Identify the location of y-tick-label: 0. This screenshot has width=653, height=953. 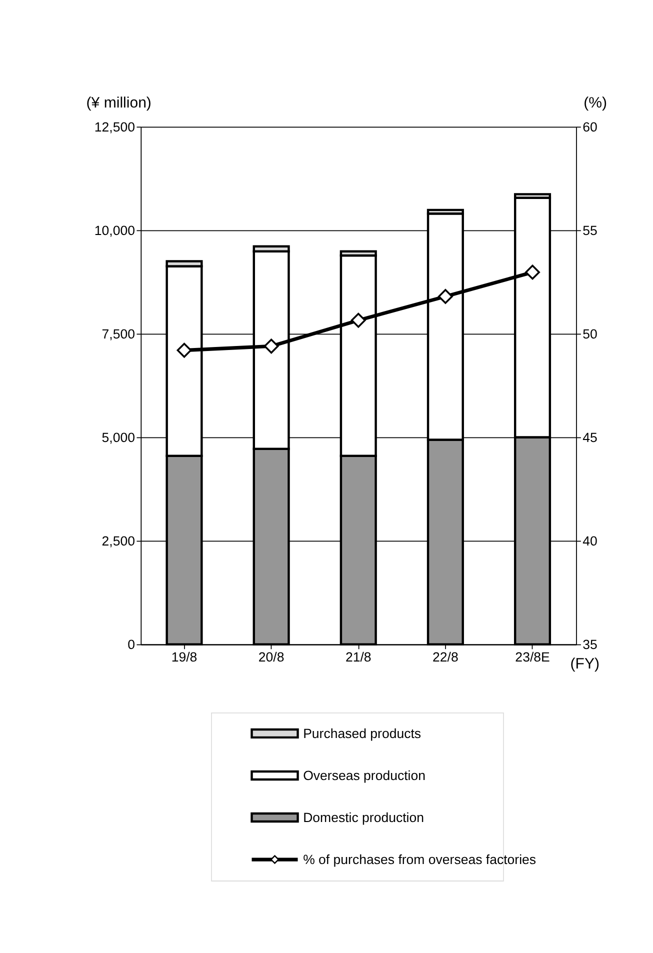
(131, 644).